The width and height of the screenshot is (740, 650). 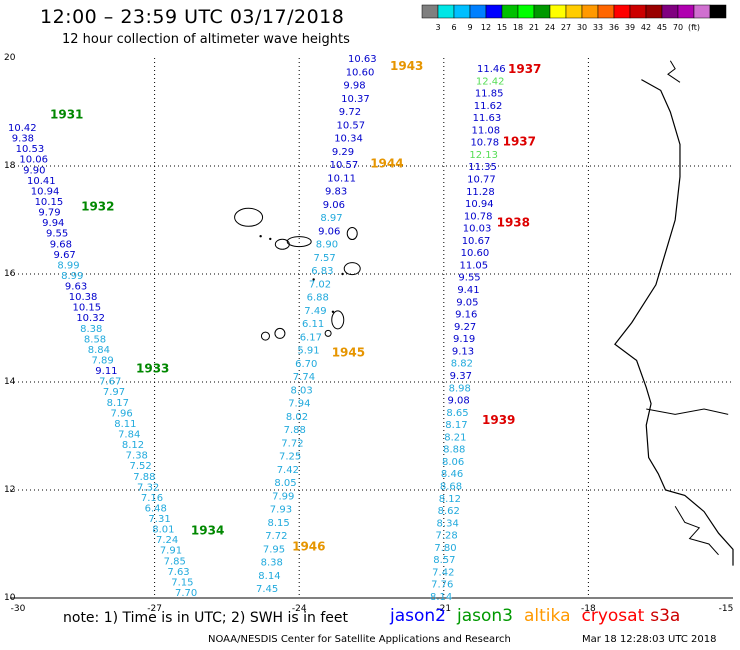 I want to click on altika-swh-value: 8.03, so click(x=302, y=390).